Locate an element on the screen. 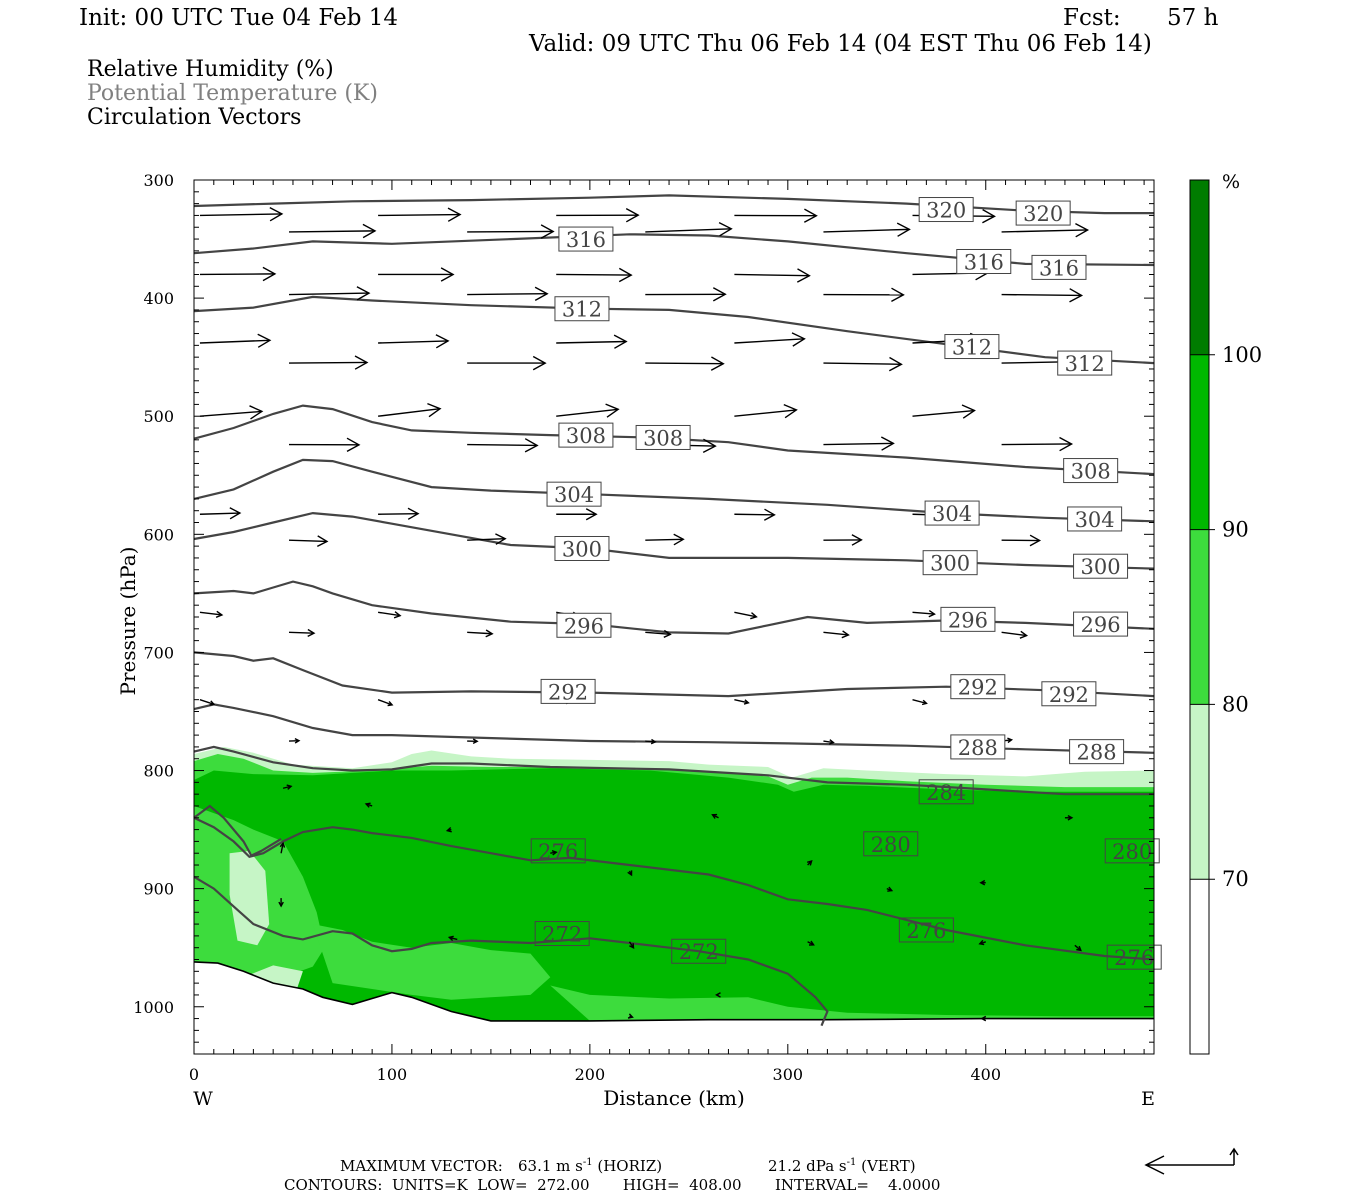  terrain-fill is located at coordinates (674, 1007).